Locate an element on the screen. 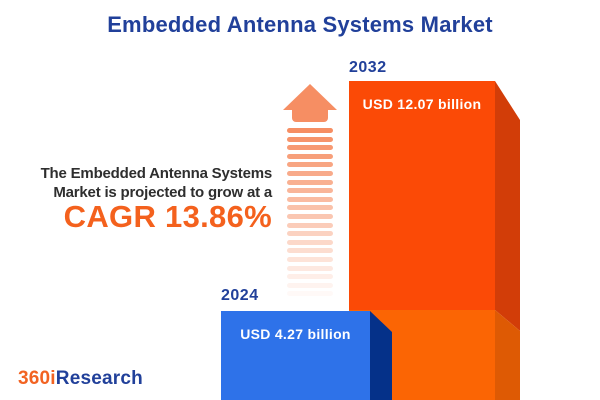 Image resolution: width=600 pixels, height=400 pixels. growth-arrow-icon is located at coordinates (310, 192).